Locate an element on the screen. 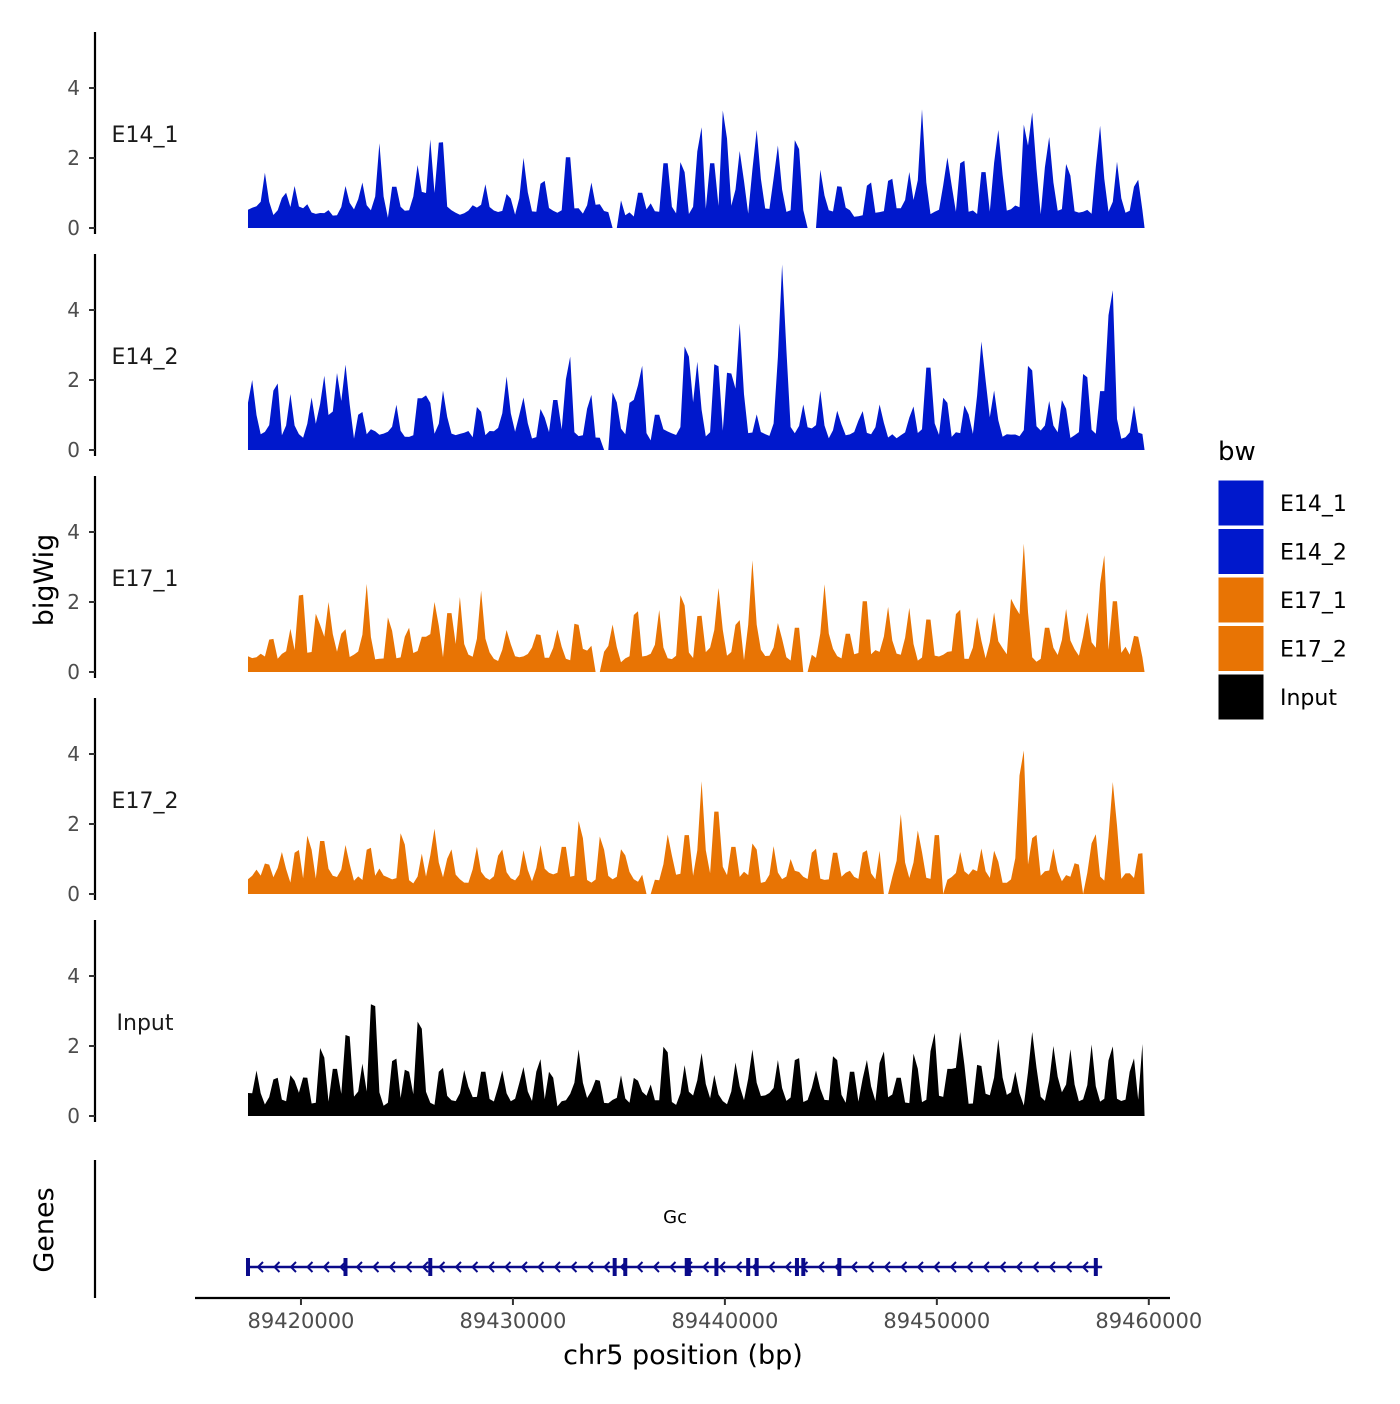 Image resolution: width=1400 pixels, height=1404 pixels. y-axis-title: bigWig is located at coordinates (44, 580).